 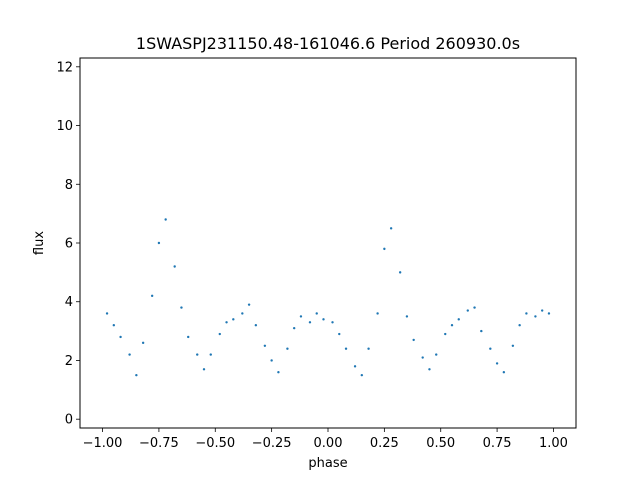 I want to click on x-tick-label: −0.50, so click(x=215, y=443).